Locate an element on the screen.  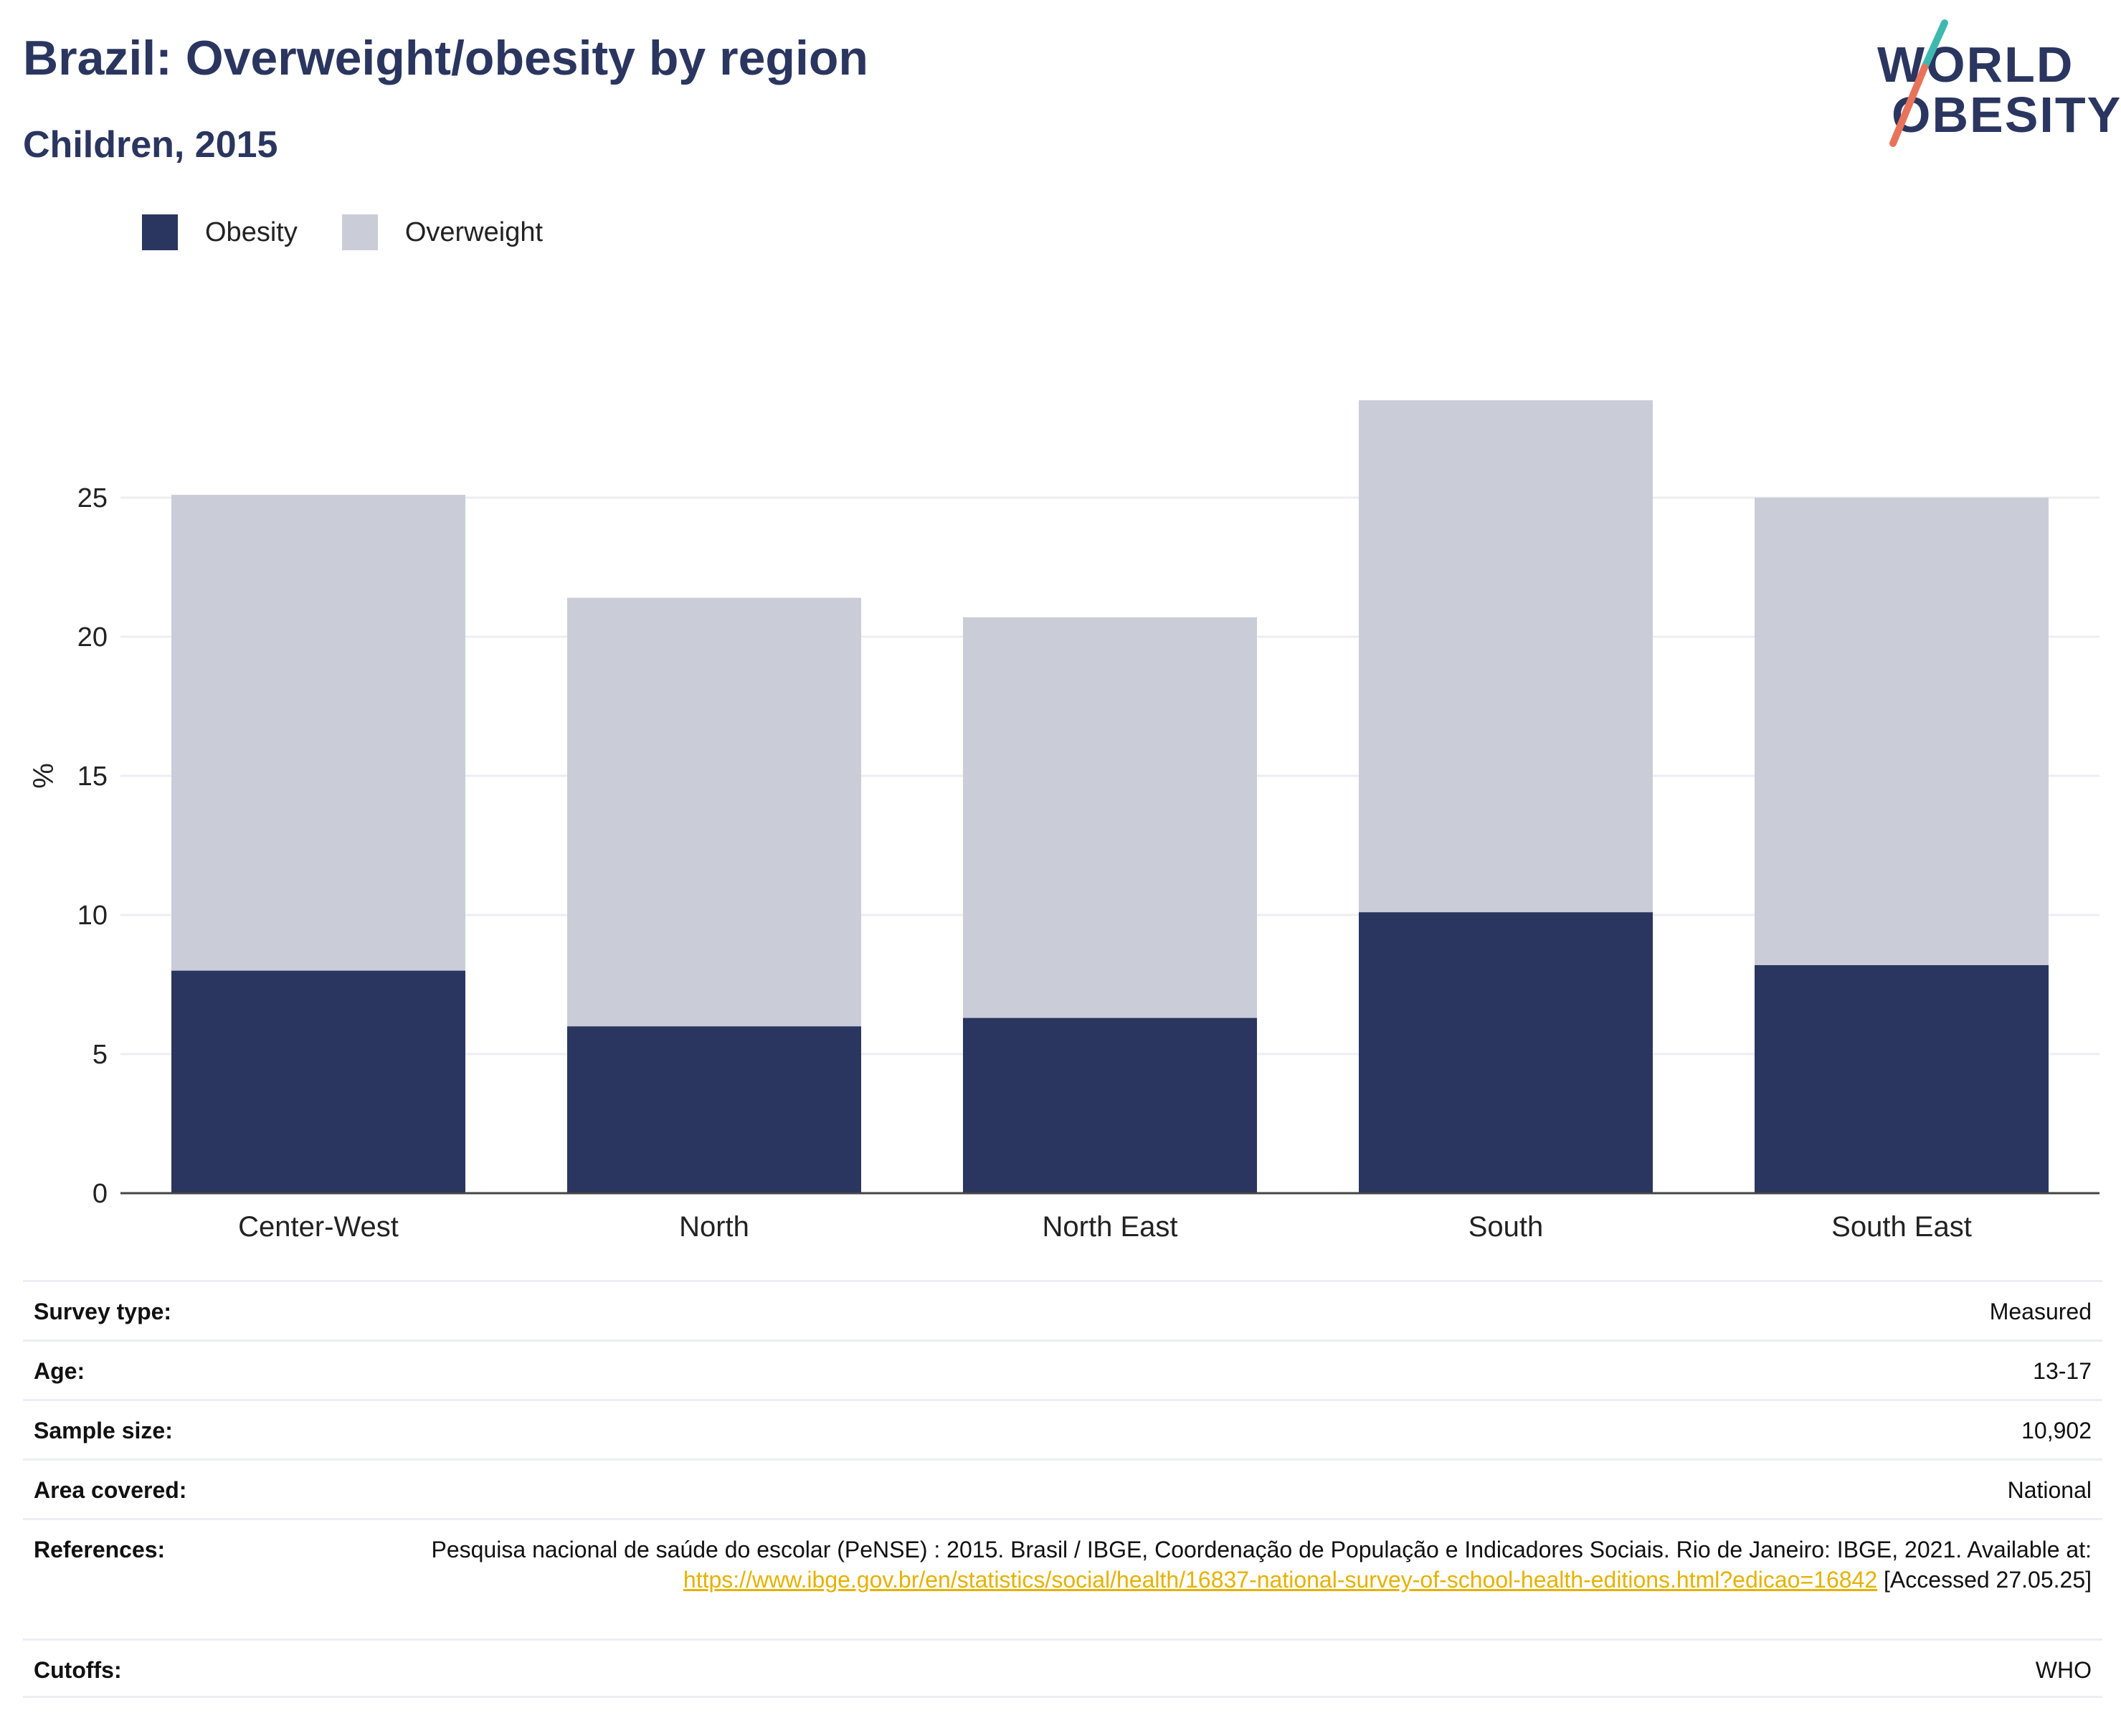
chart-legend: Obesity Overweight is located at coordinates (364, 232).